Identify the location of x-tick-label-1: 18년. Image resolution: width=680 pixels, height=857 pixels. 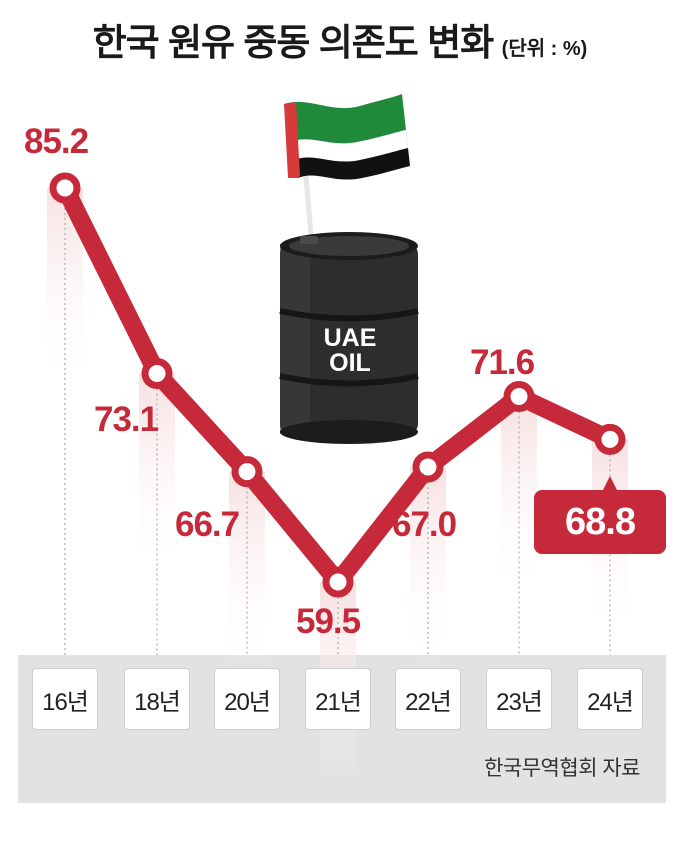
(157, 699).